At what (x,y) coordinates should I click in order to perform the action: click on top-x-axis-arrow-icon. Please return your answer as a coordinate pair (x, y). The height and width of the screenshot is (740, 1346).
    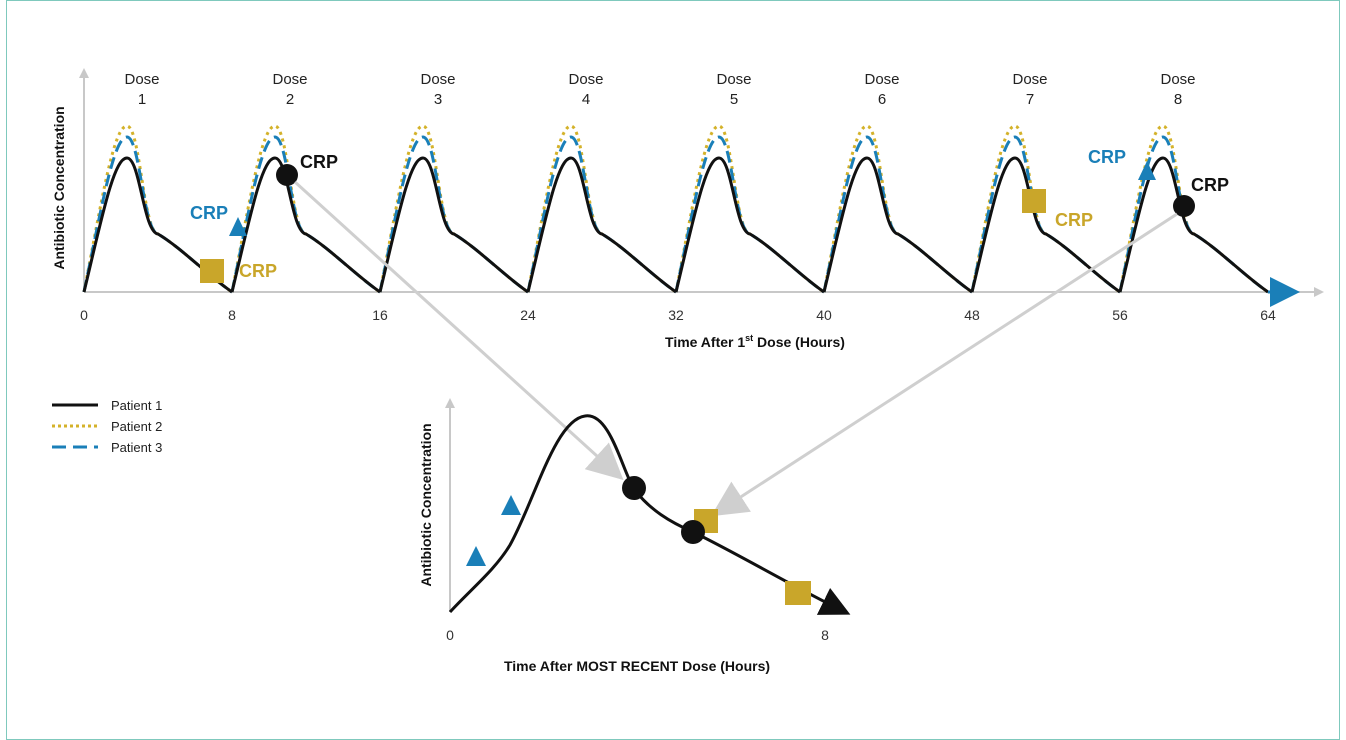
    Looking at the image, I should click on (1319, 292).